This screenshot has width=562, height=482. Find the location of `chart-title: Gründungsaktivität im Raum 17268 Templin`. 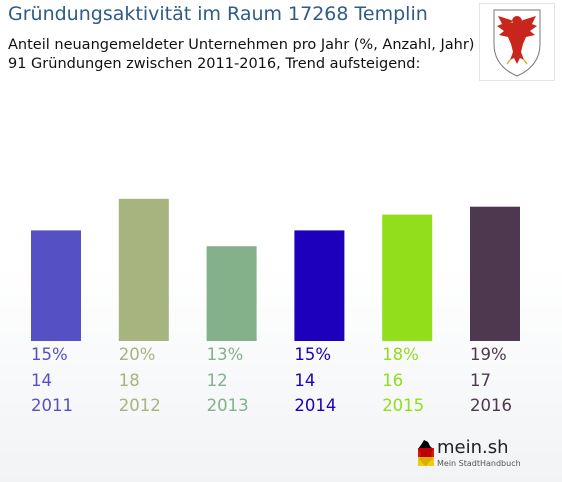

chart-title: Gründungsaktivität im Raum 17268 Templin is located at coordinates (218, 14).